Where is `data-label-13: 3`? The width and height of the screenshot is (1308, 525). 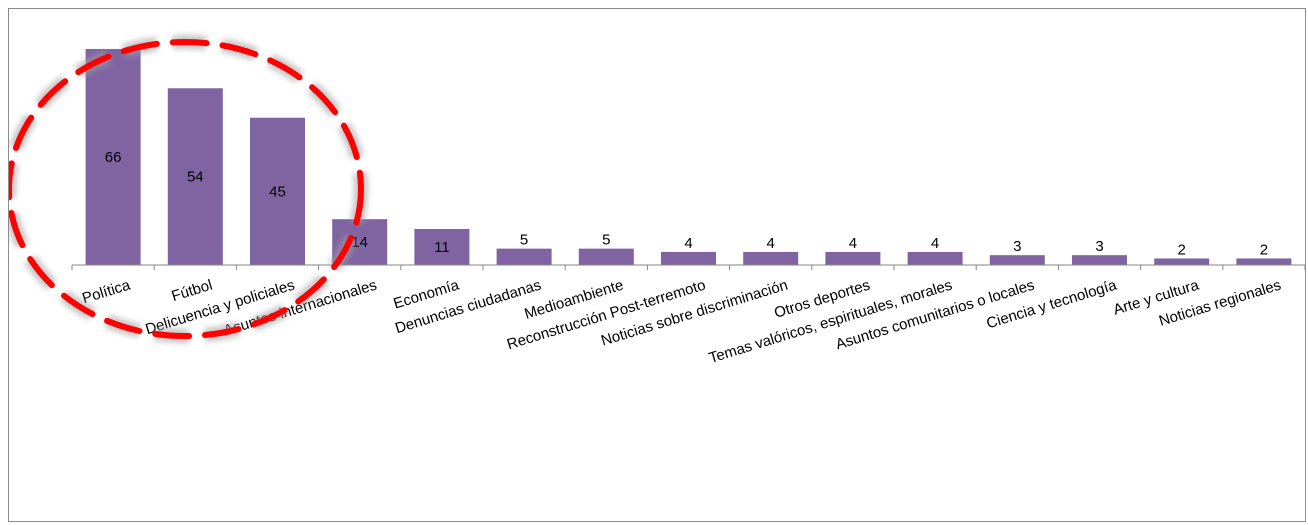 data-label-13: 3 is located at coordinates (1099, 246).